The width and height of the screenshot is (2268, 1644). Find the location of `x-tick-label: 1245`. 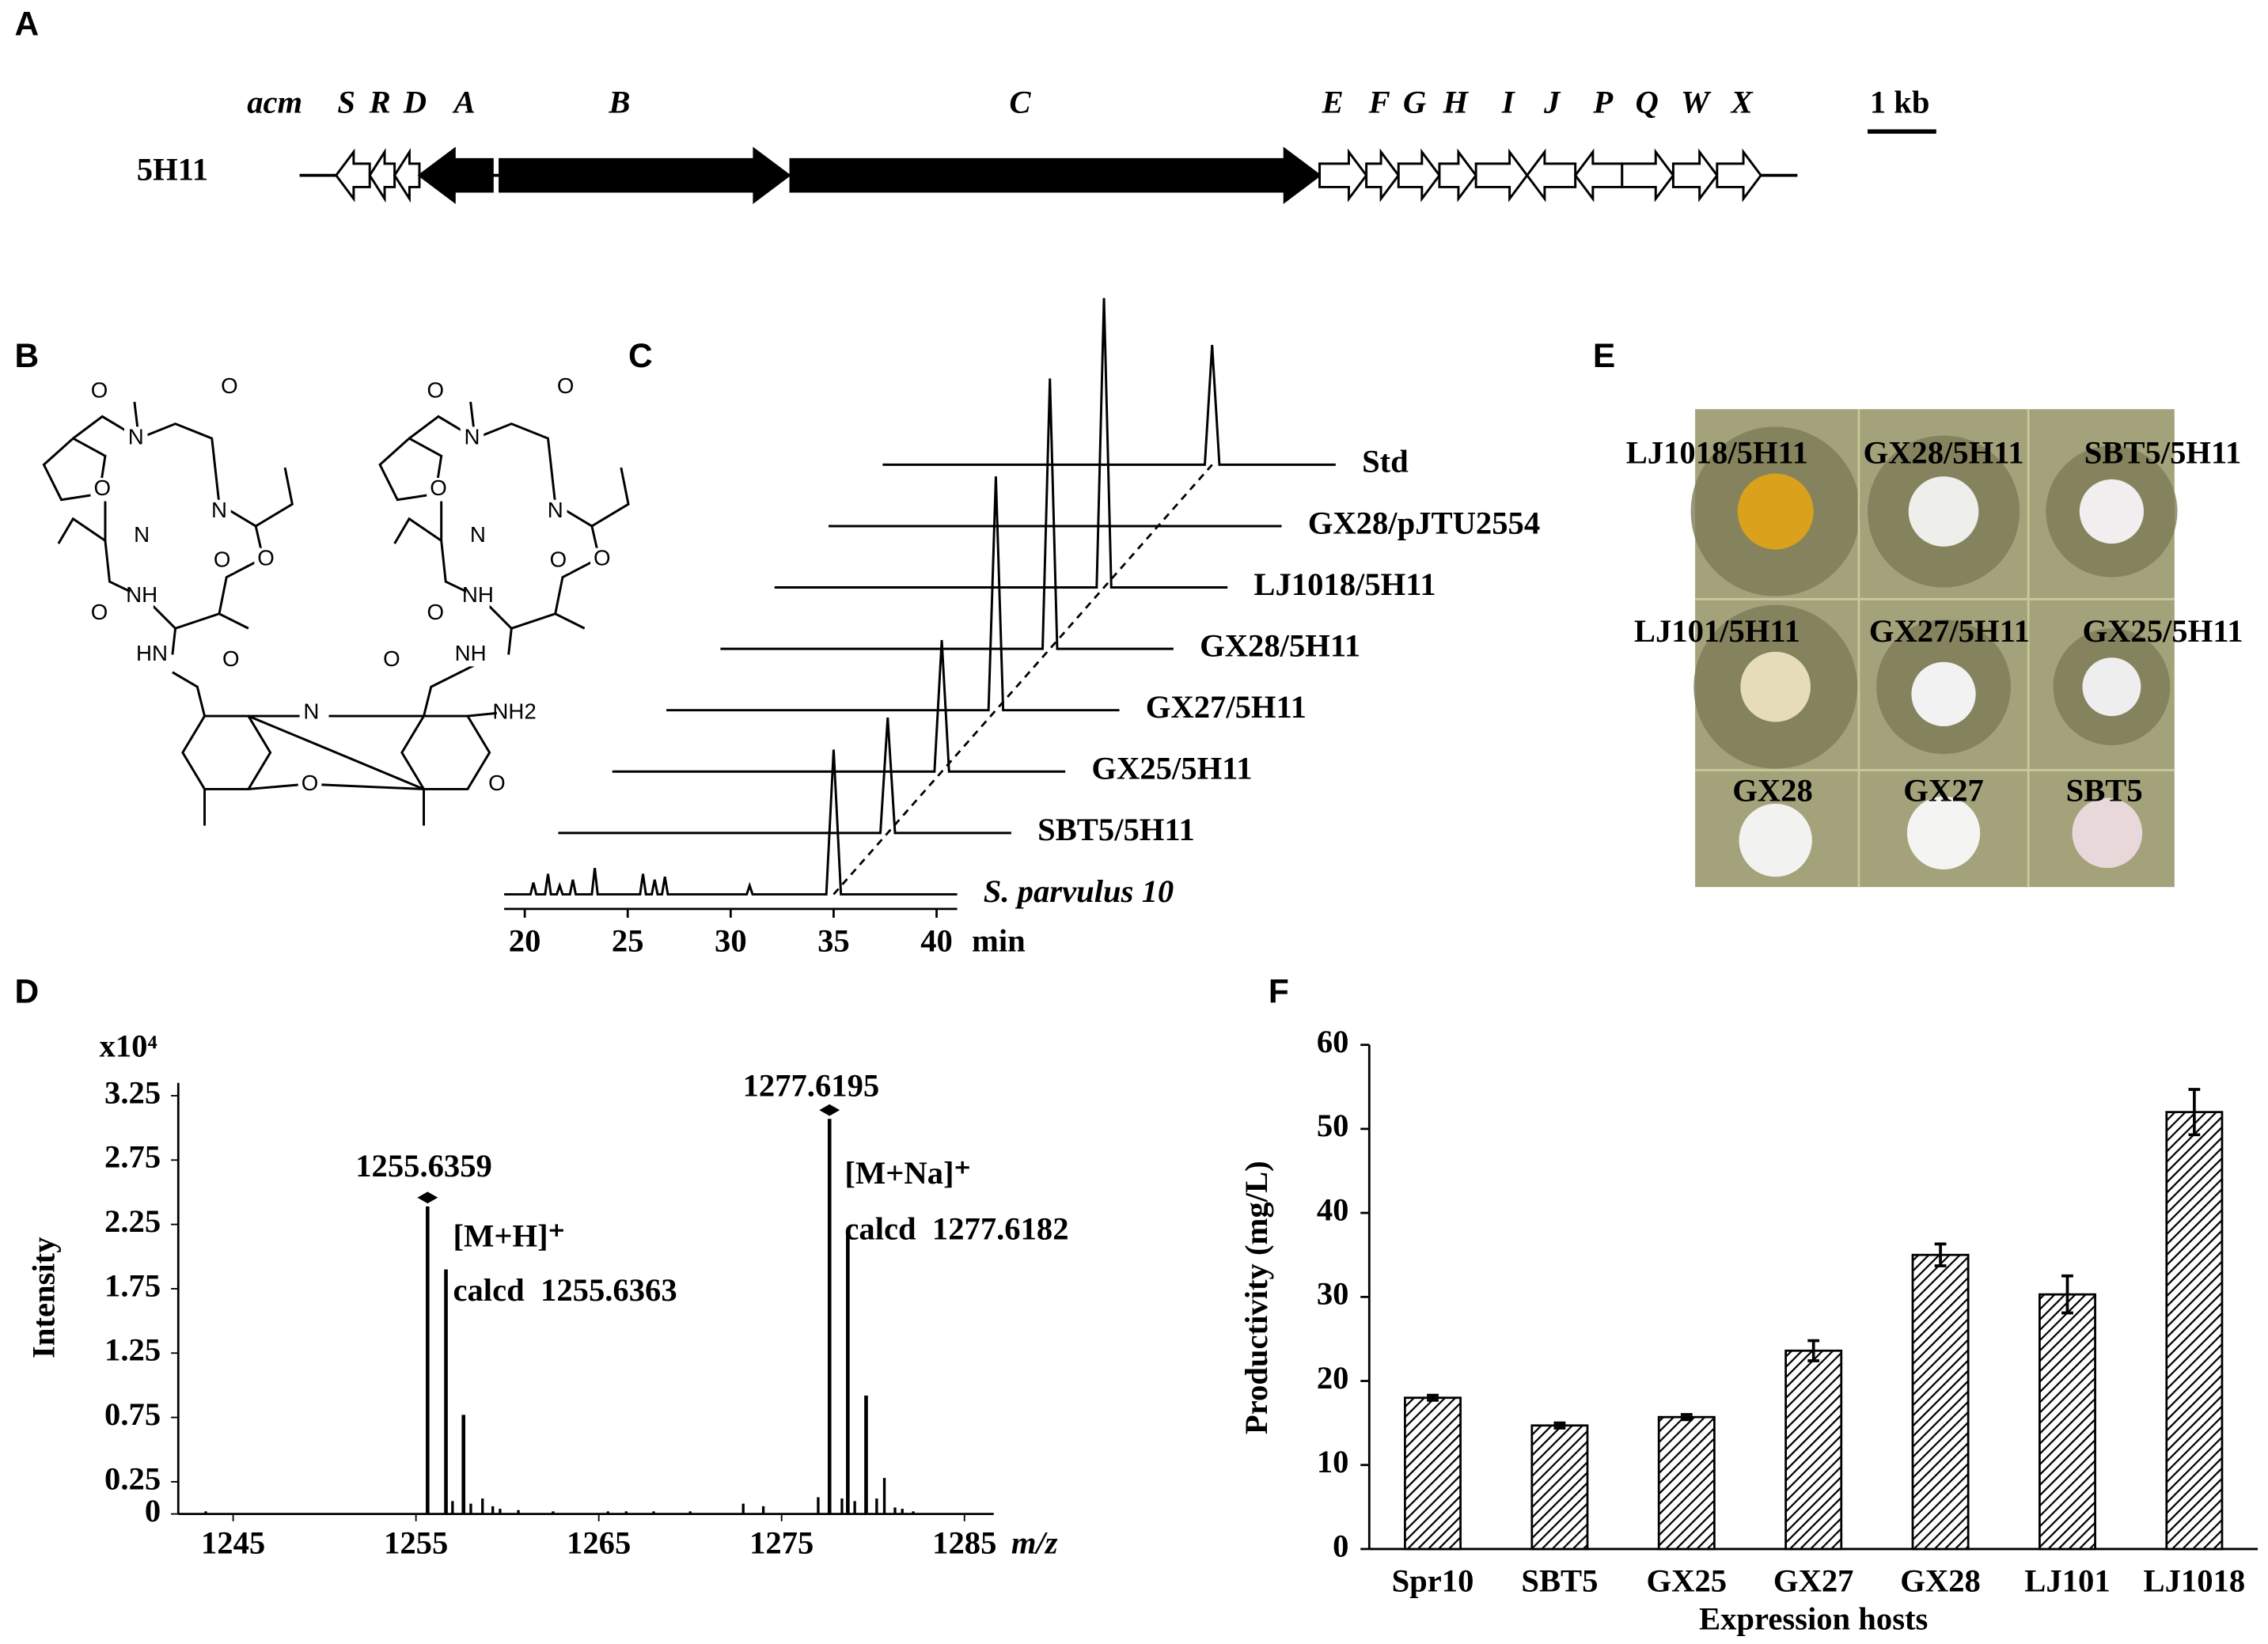

x-tick-label: 1245 is located at coordinates (233, 1543).